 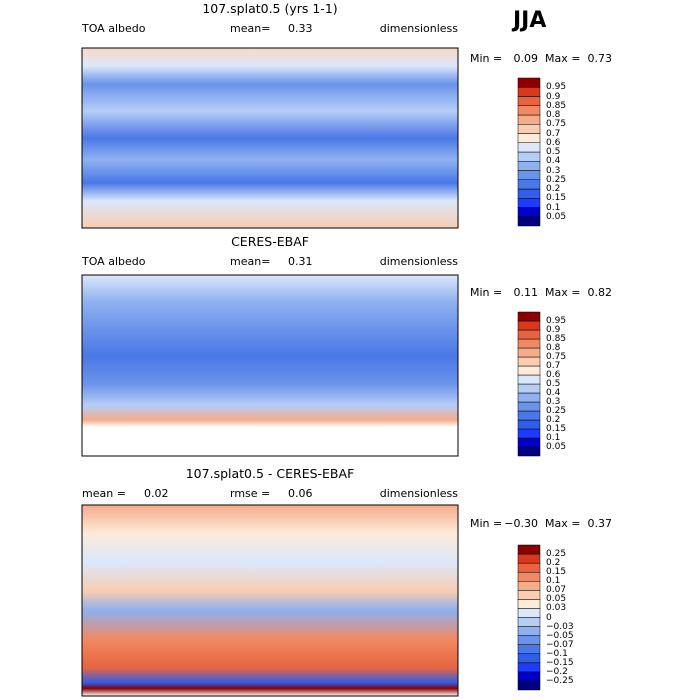 I want to click on colorbar-label: −0.03, so click(x=560, y=626).